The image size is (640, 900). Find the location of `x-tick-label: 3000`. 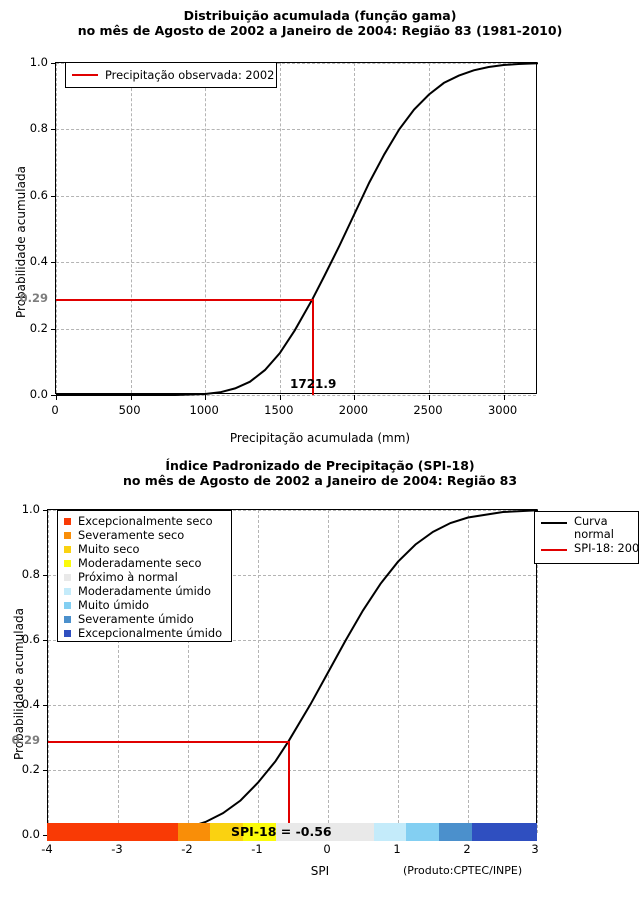

x-tick-label: 3000 is located at coordinates (502, 410).